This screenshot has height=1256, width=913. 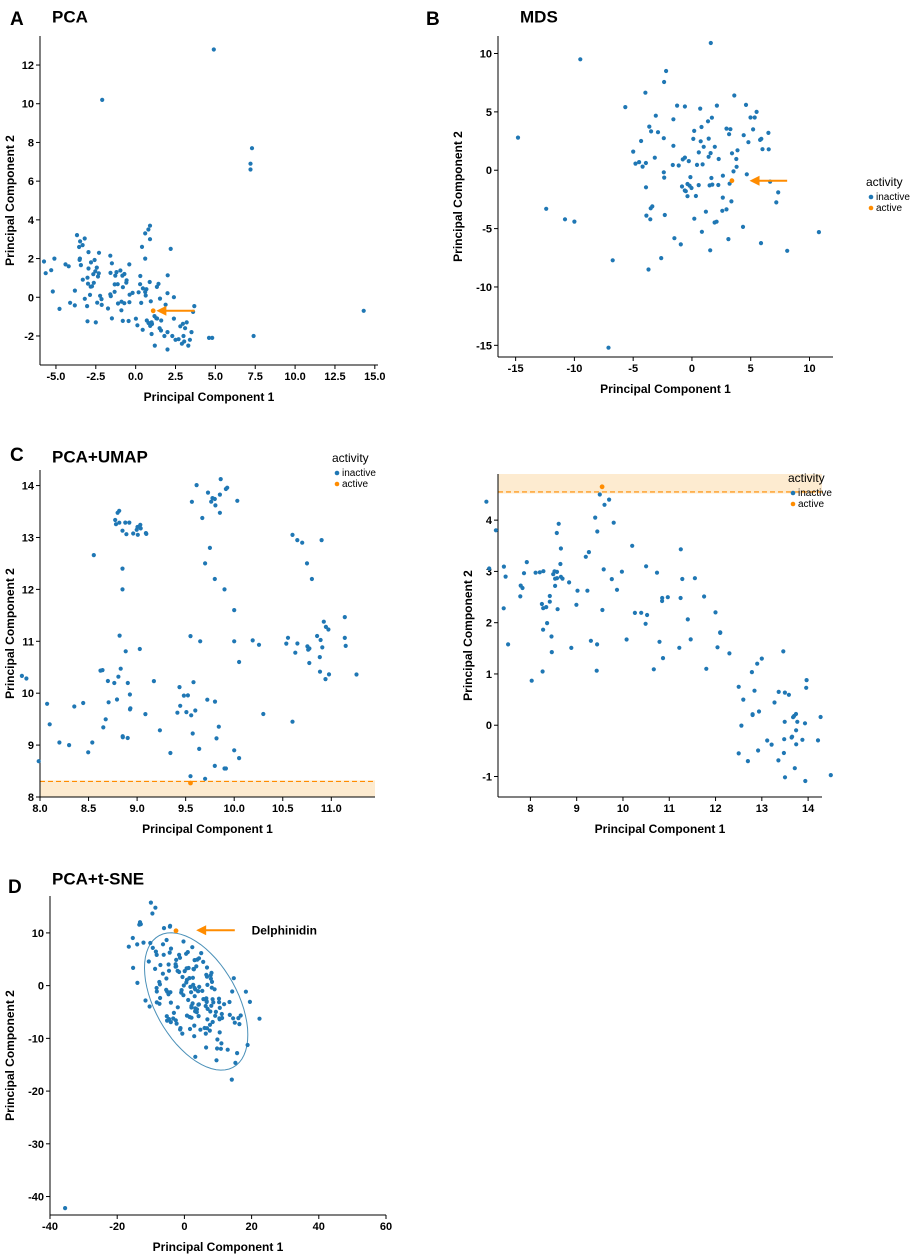 What do you see at coordinates (215, 377) in the screenshot?
I see `x-tick-label: 5.0` at bounding box center [215, 377].